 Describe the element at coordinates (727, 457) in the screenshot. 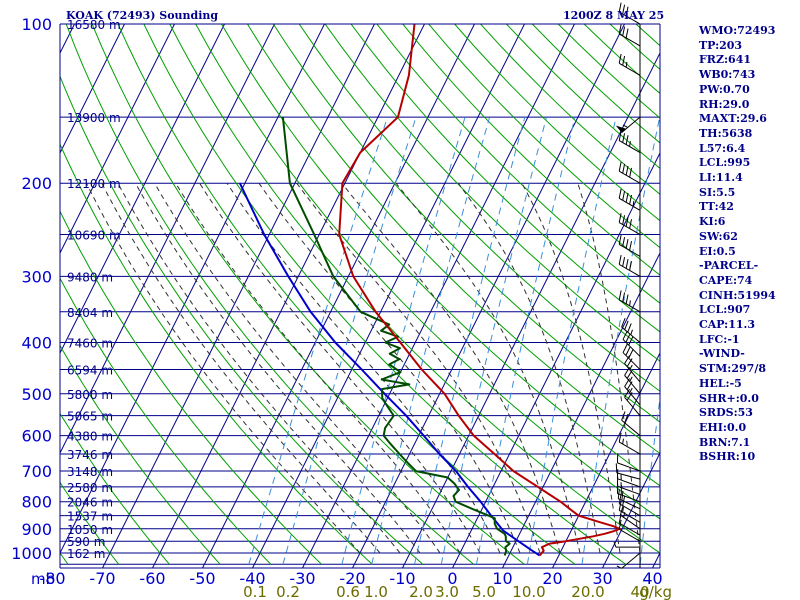

I see `index-item: BSHR:10` at that location.